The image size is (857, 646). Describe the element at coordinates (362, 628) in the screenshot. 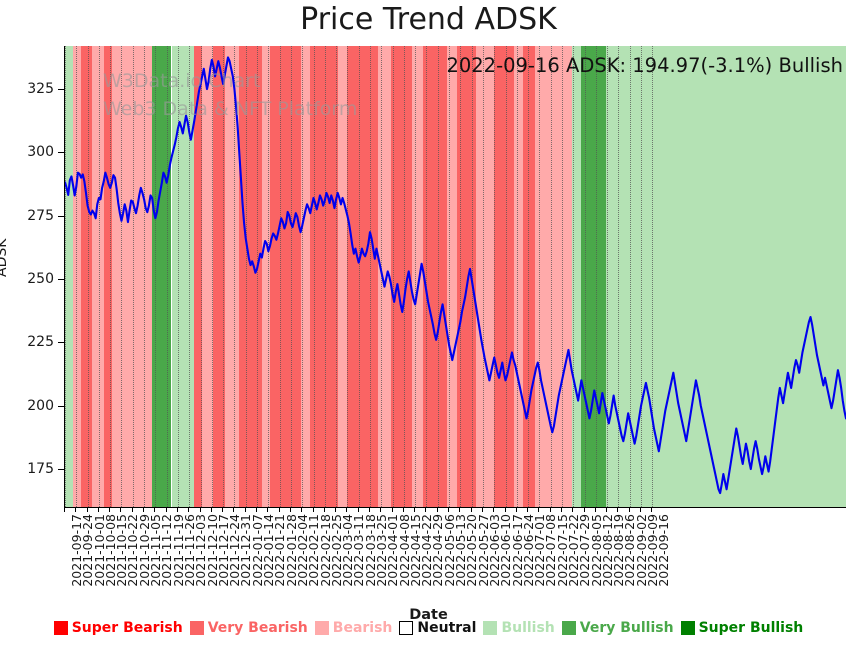

I see `legend-label: Bearish` at that location.